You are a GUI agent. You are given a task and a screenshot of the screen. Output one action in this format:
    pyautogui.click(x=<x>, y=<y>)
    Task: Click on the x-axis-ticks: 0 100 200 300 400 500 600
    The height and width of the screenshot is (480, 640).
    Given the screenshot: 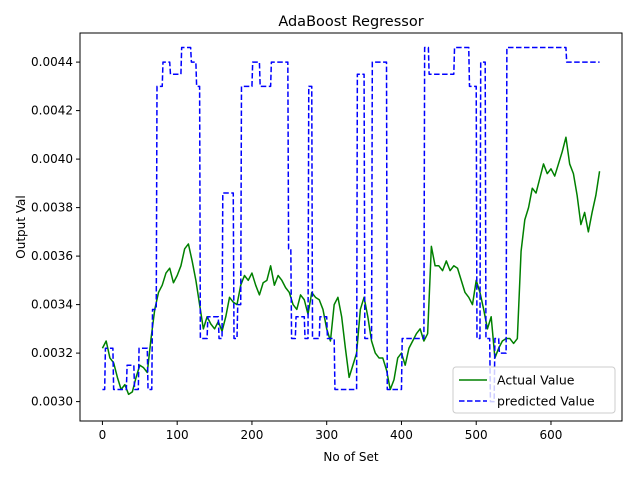 What is the action you would take?
    pyautogui.click(x=331, y=431)
    